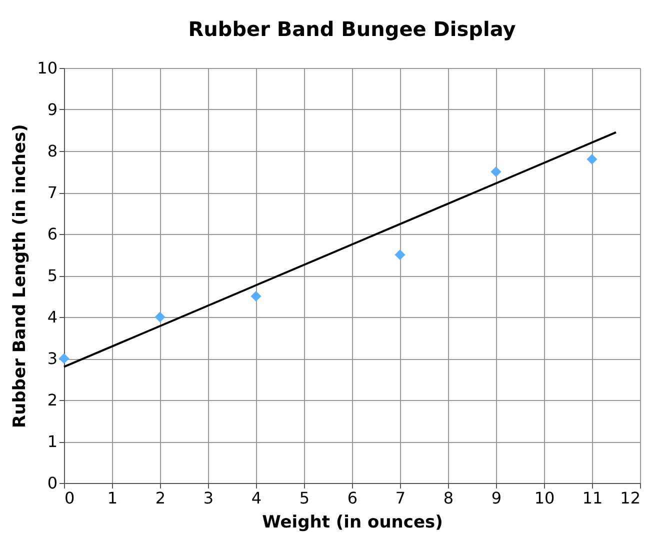 This screenshot has height=540, width=666. What do you see at coordinates (47, 68) in the screenshot?
I see `y-tick-label: 10` at bounding box center [47, 68].